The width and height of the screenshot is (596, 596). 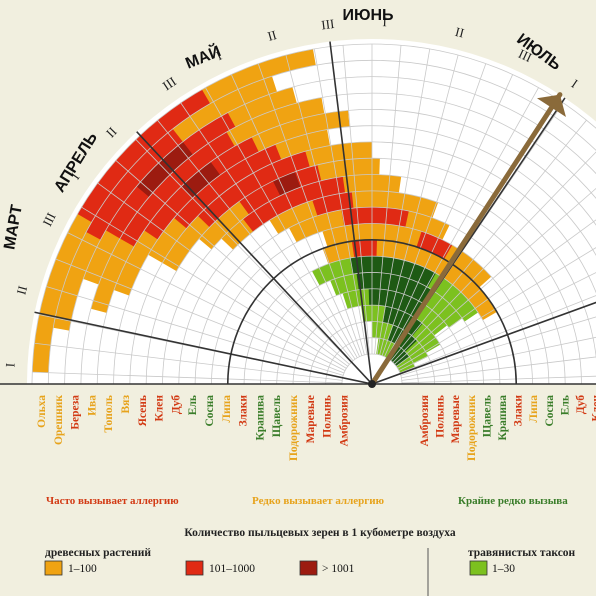 I want to click on legend-swatch-label: 1–100, so click(x=82, y=569).